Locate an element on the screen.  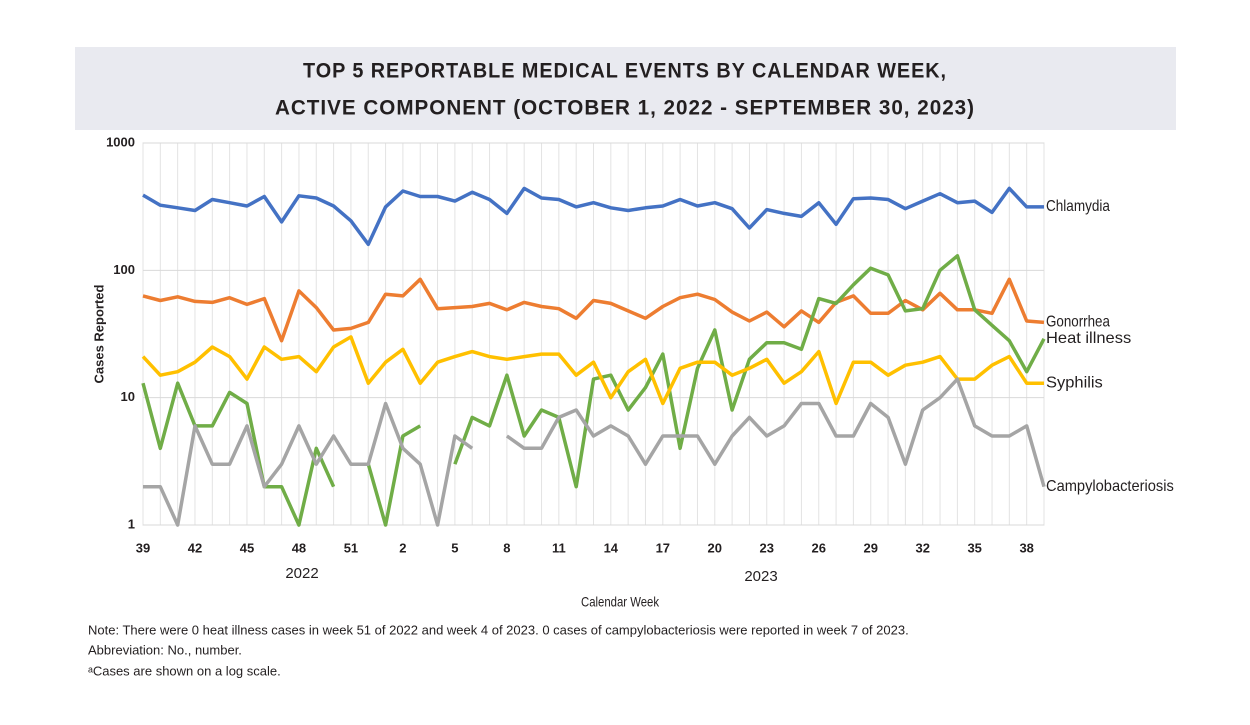
legend-label: Chlamydia is located at coordinates (1078, 206).